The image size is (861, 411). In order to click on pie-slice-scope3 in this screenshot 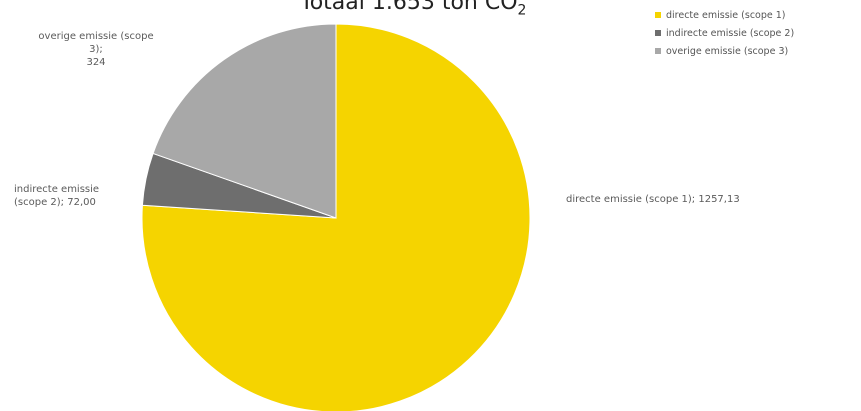, I will do `click(244, 121)`.